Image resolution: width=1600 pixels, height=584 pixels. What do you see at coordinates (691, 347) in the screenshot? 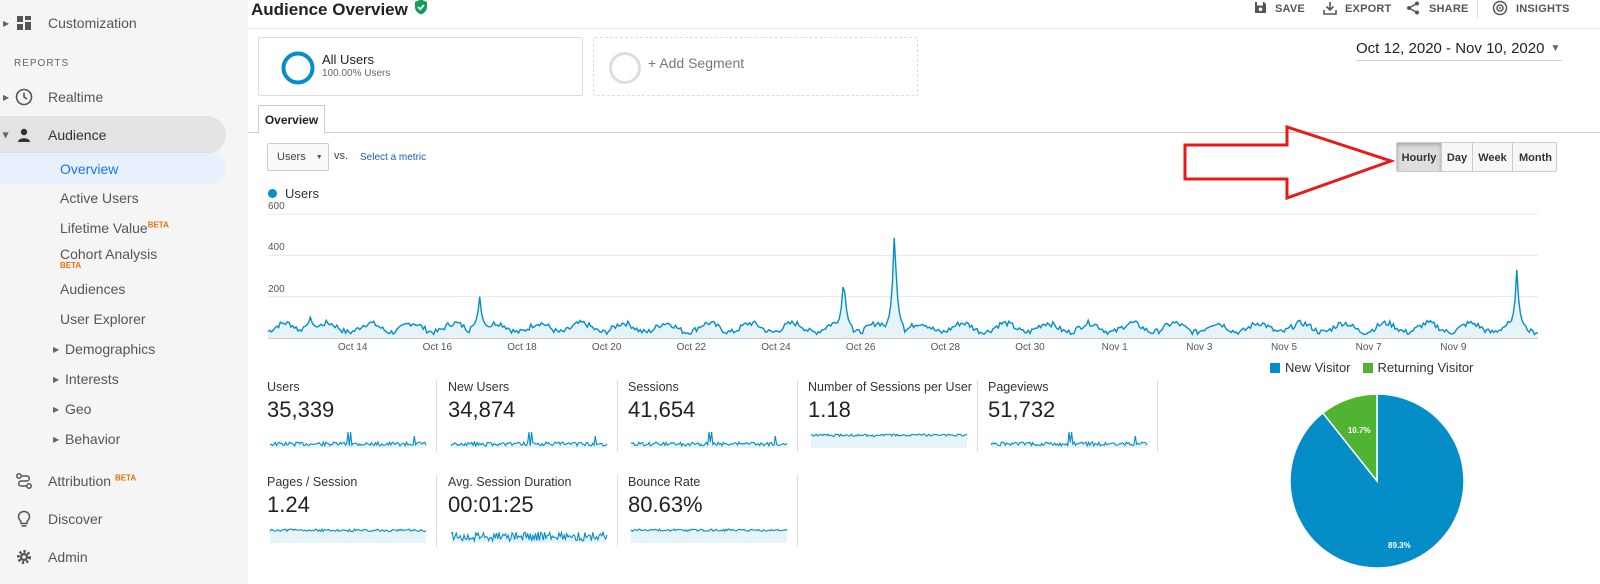
I see `x-tick-label: Oct 22` at bounding box center [691, 347].